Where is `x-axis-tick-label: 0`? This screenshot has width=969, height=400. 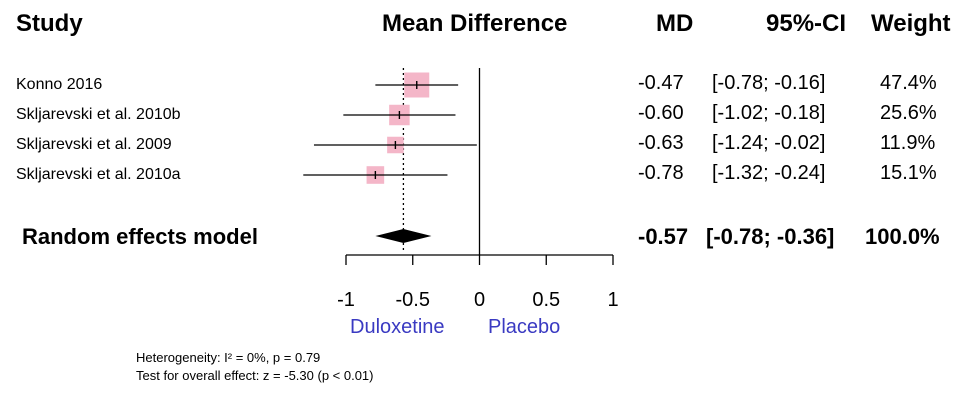
x-axis-tick-label: 0 is located at coordinates (479, 300).